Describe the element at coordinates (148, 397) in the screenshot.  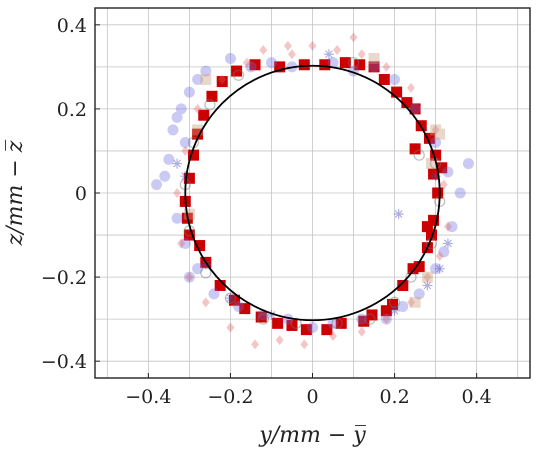
I see `x-tick-label: −0.4` at that location.